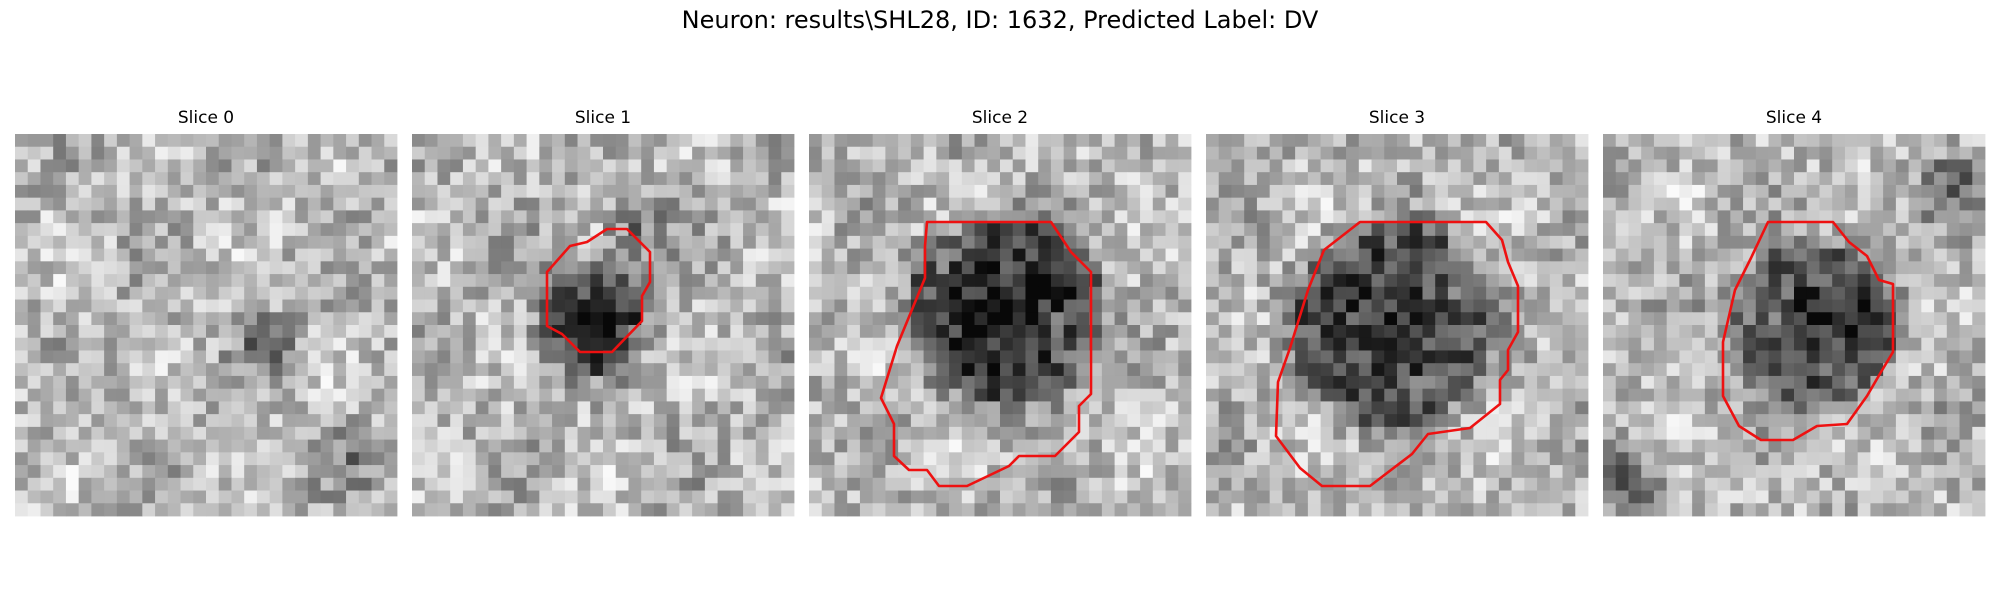 The height and width of the screenshot is (600, 2000). I want to click on panel-title-slice-3: Slice 3, so click(1397, 118).